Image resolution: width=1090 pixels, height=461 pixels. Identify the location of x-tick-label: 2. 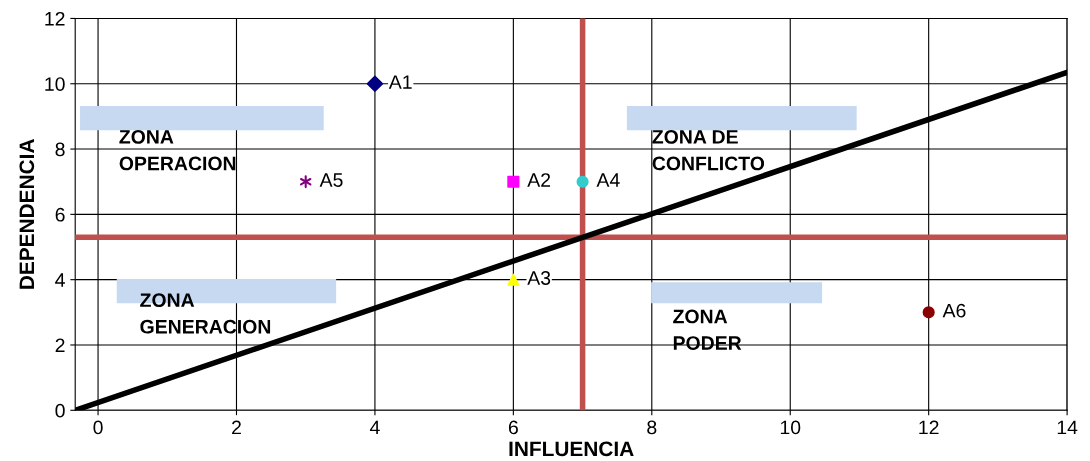
(236, 427).